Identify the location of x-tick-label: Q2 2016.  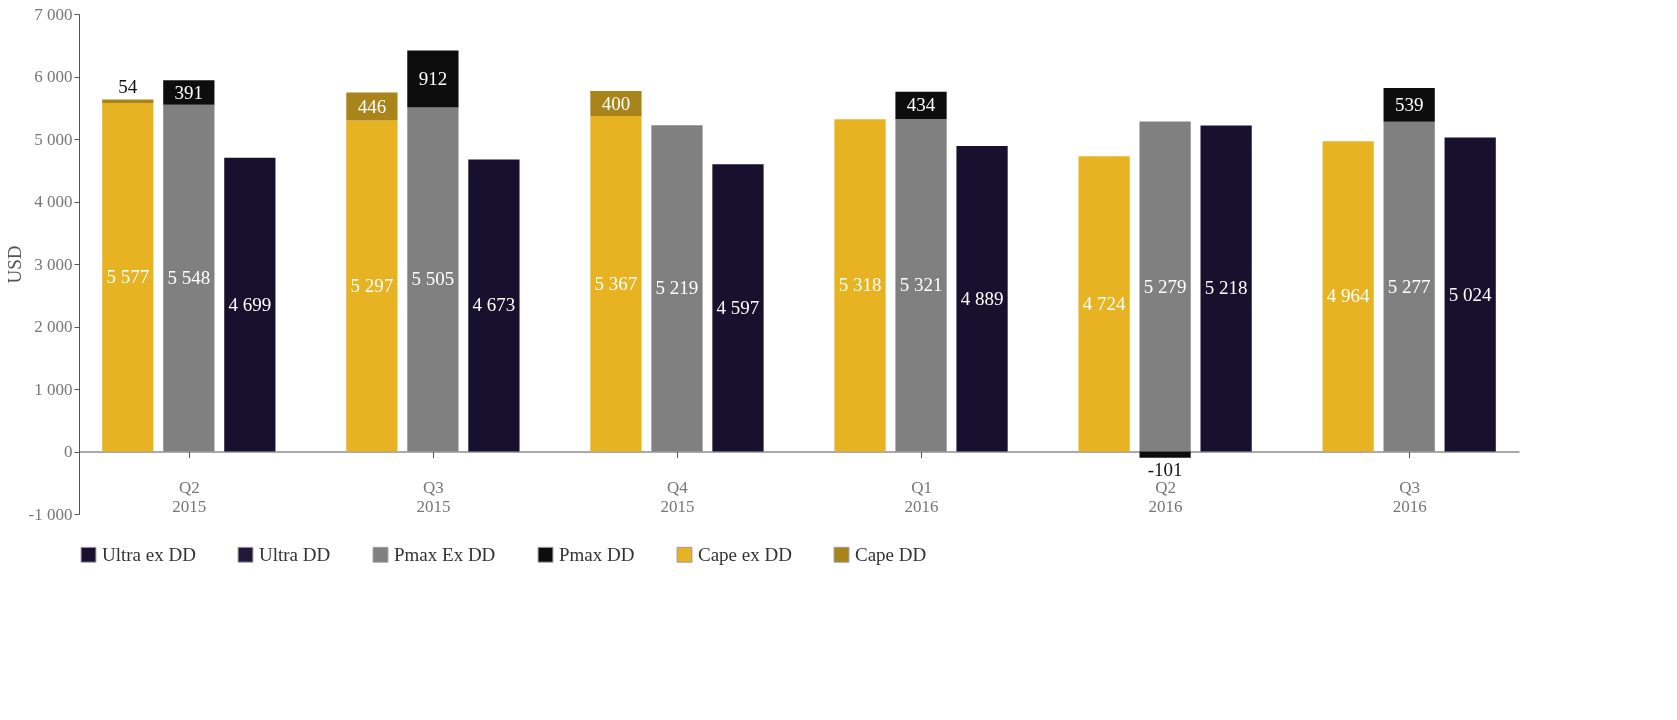
(1165, 497).